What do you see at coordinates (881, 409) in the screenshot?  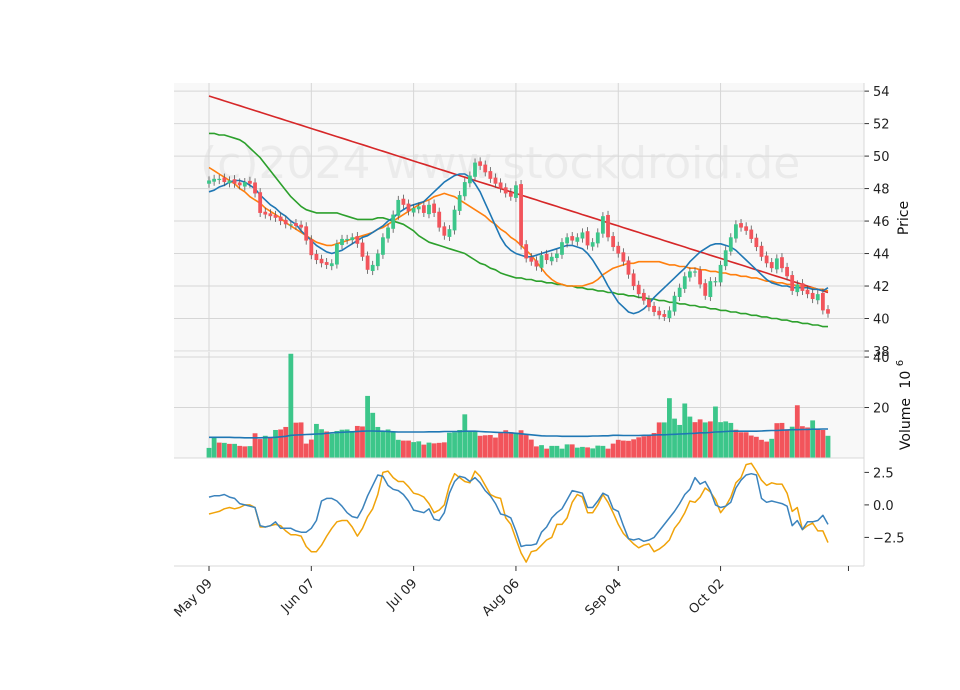 I see `volume-tick-label: 20` at bounding box center [881, 409].